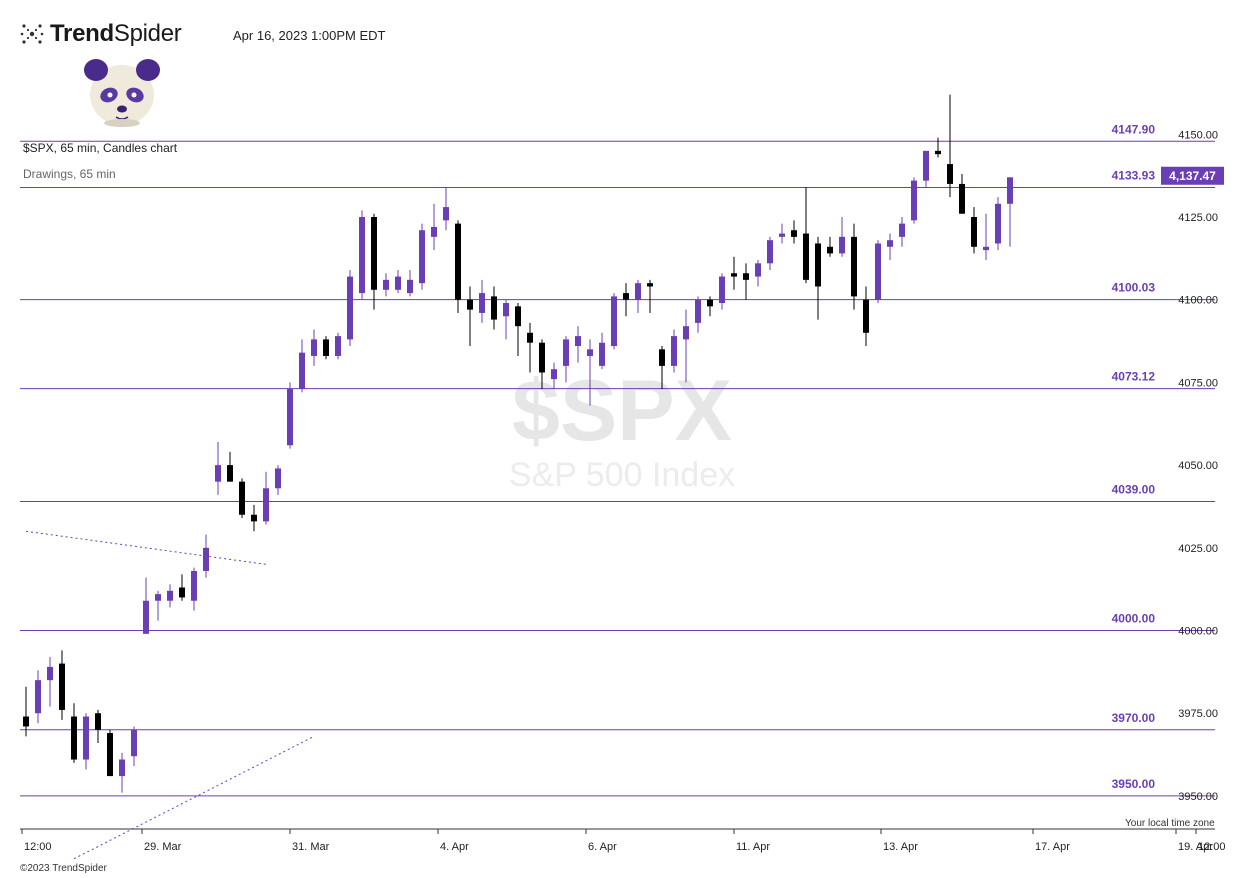  I want to click on time-tick-label: 11. Apr, so click(753, 847).